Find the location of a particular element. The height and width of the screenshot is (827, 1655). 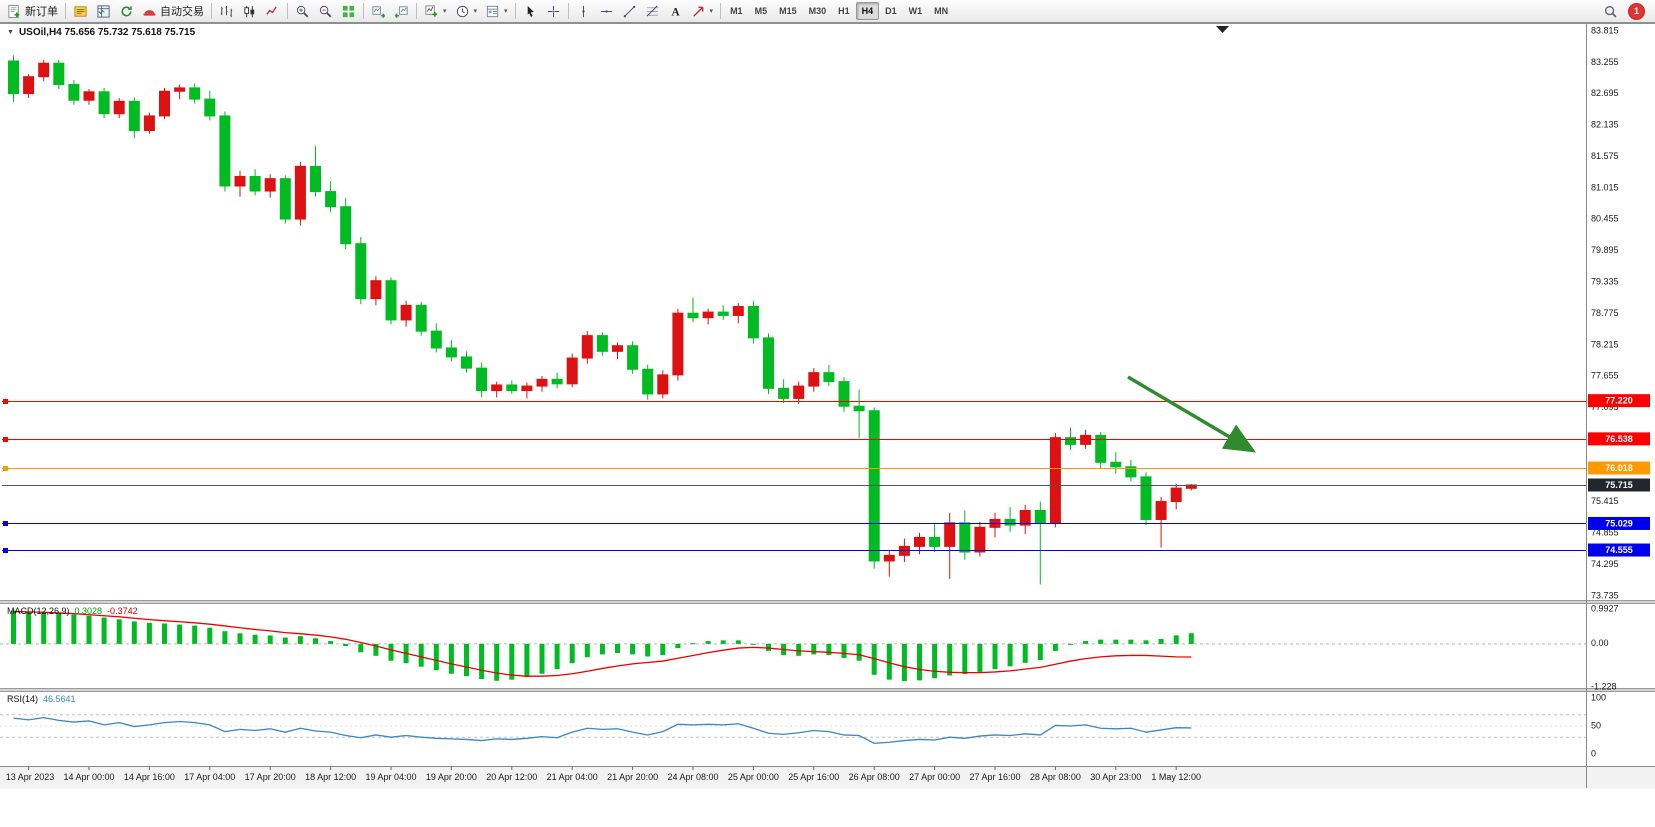

trendline-button is located at coordinates (629, 11).